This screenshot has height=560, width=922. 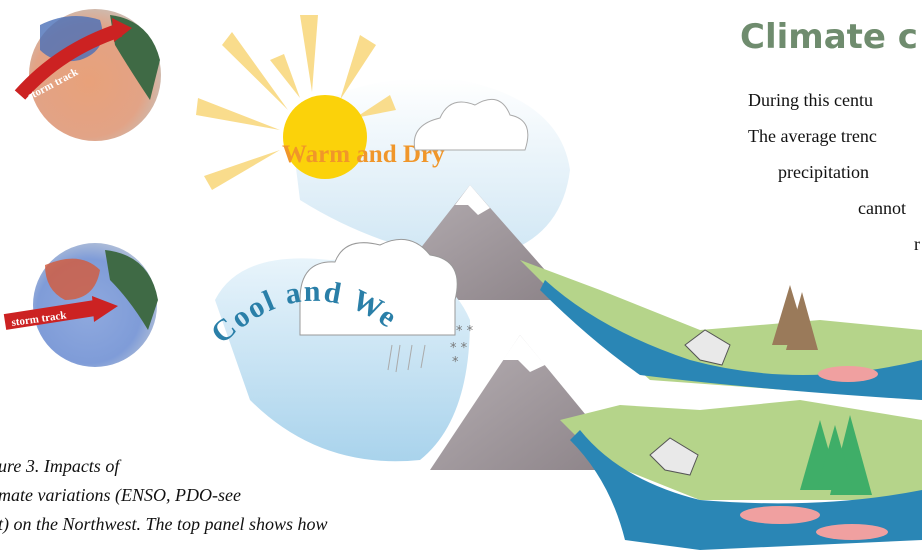 What do you see at coordinates (80, 305) in the screenshot?
I see `globe-cool: storm track` at bounding box center [80, 305].